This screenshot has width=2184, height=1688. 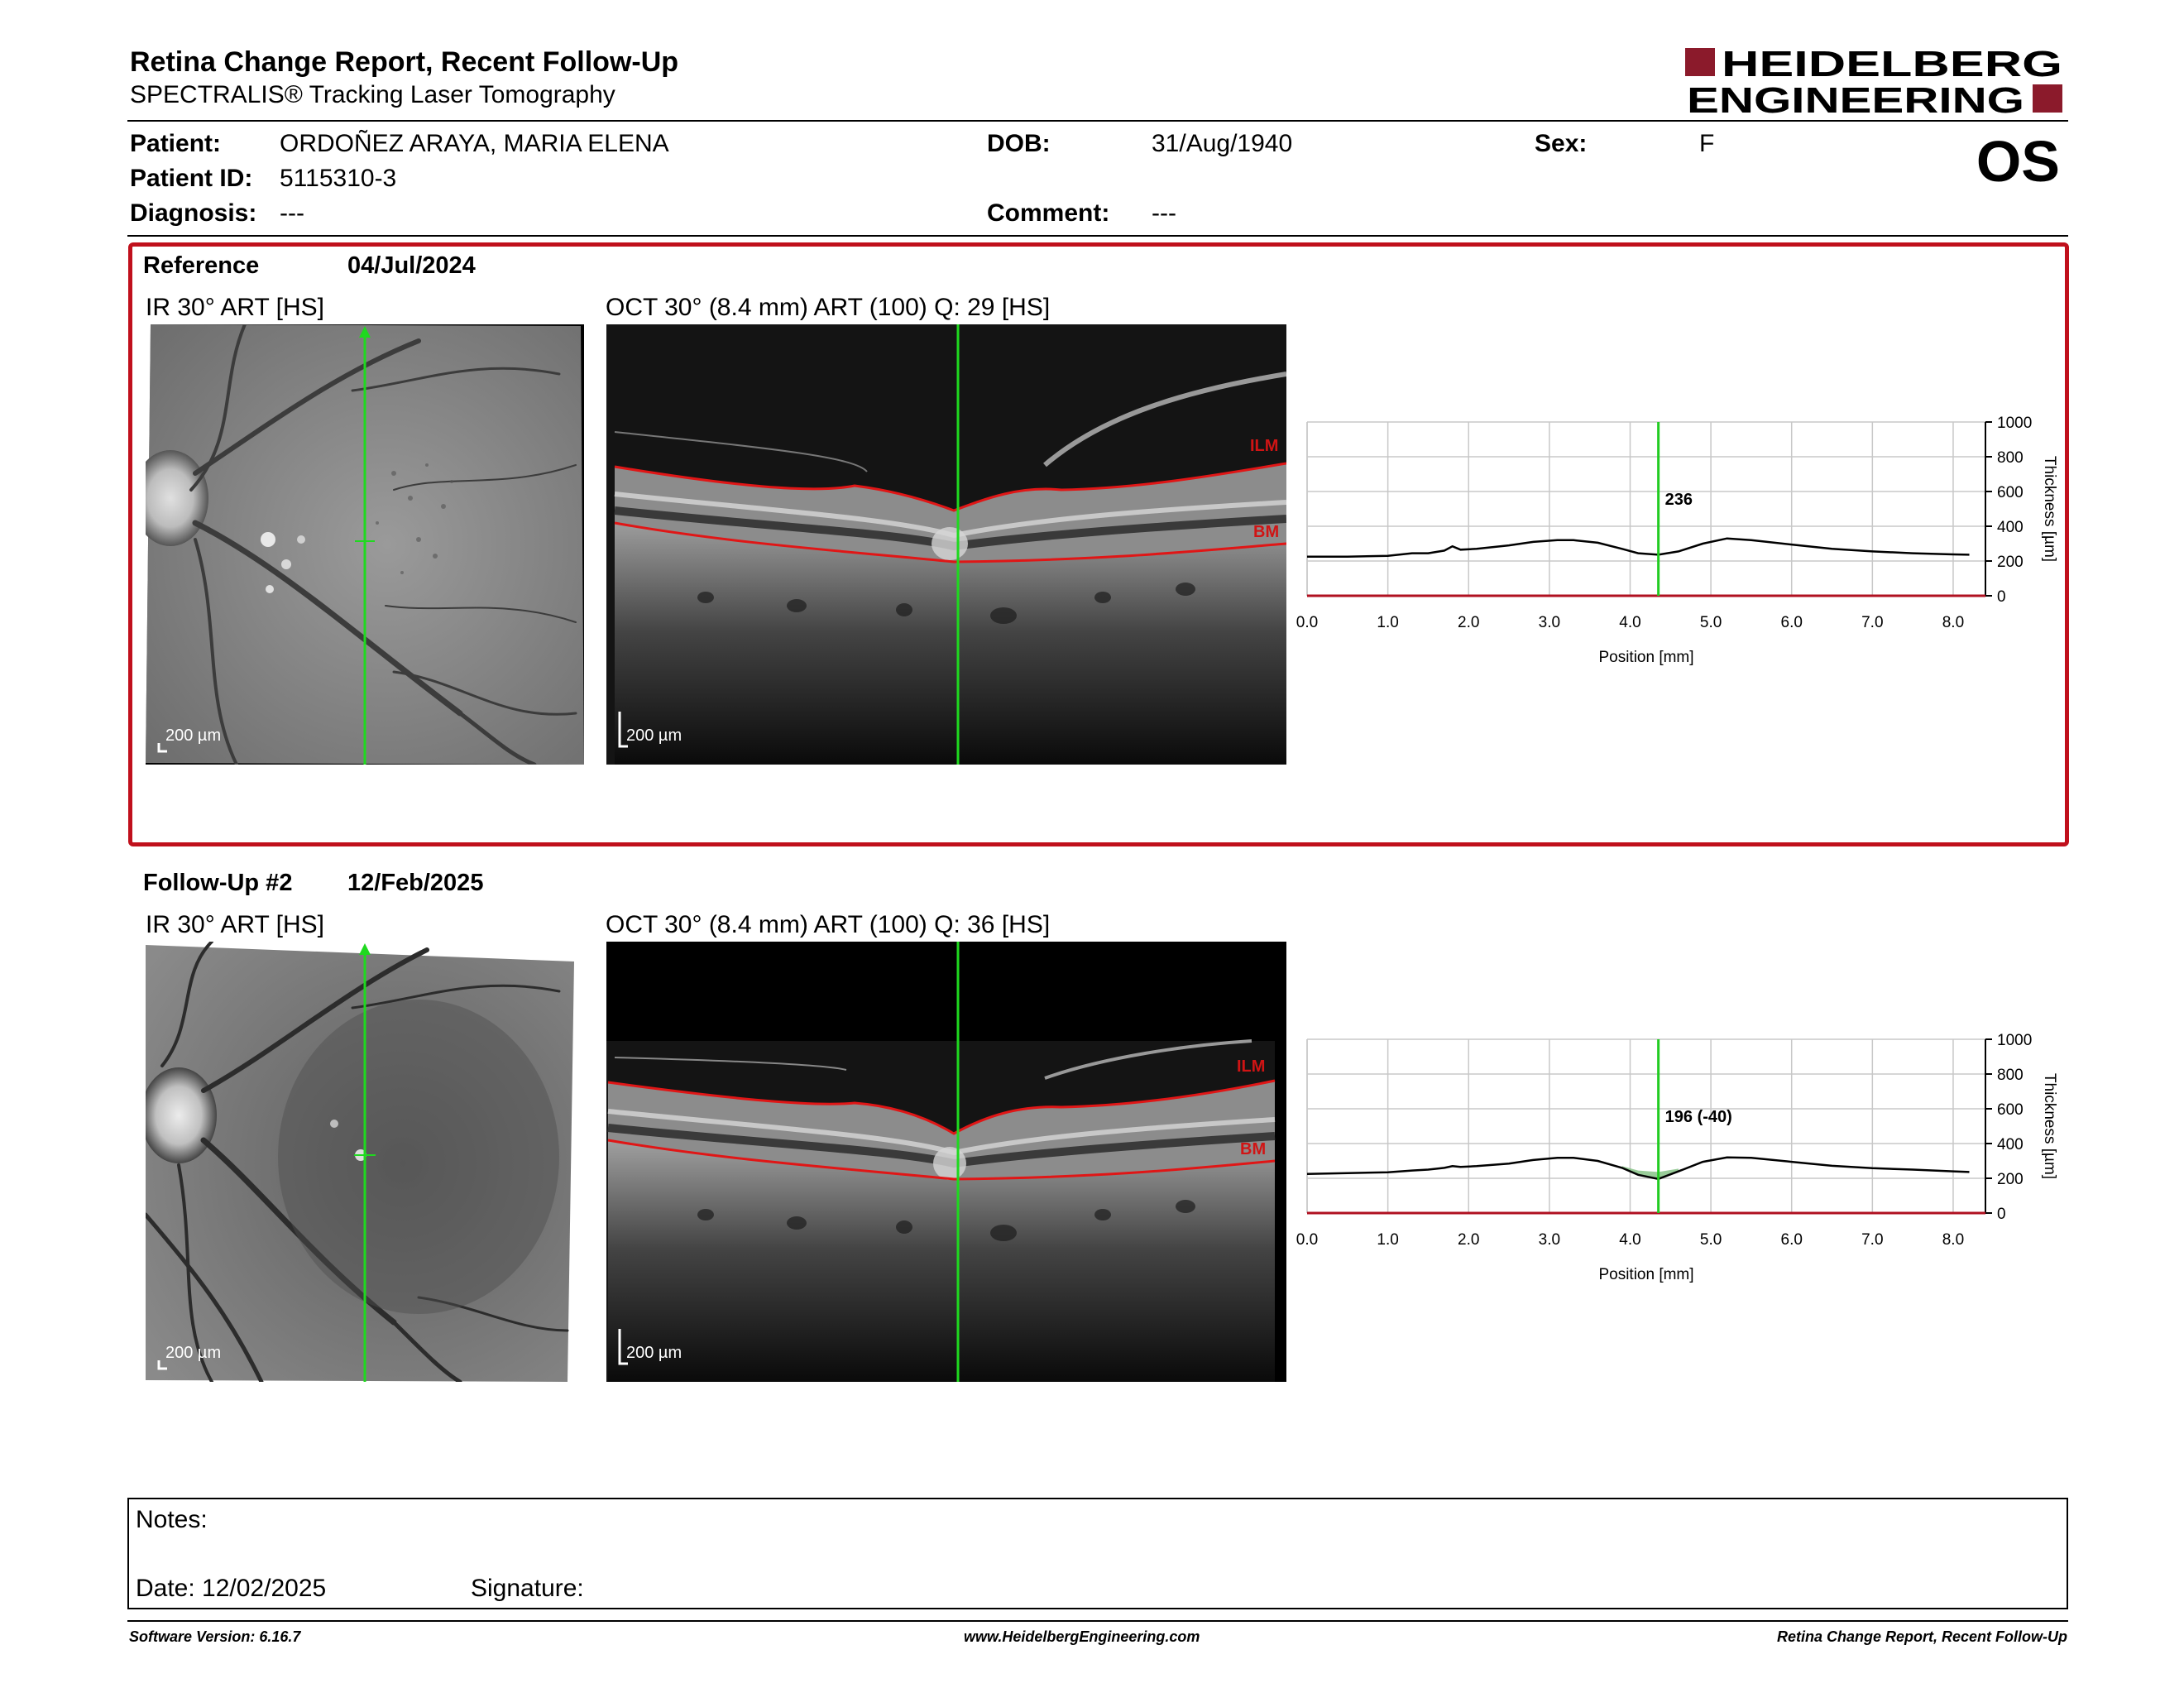 What do you see at coordinates (292, 213) in the screenshot?
I see `diagnosis-value: ---` at bounding box center [292, 213].